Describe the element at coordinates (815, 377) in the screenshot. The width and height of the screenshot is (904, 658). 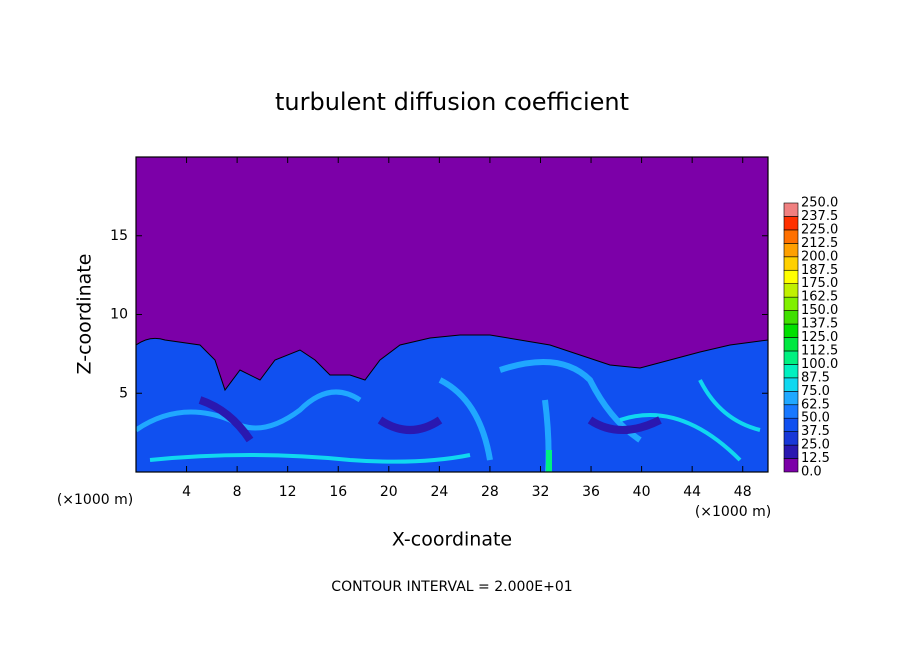
I see `colorbar-label: 87.5` at that location.